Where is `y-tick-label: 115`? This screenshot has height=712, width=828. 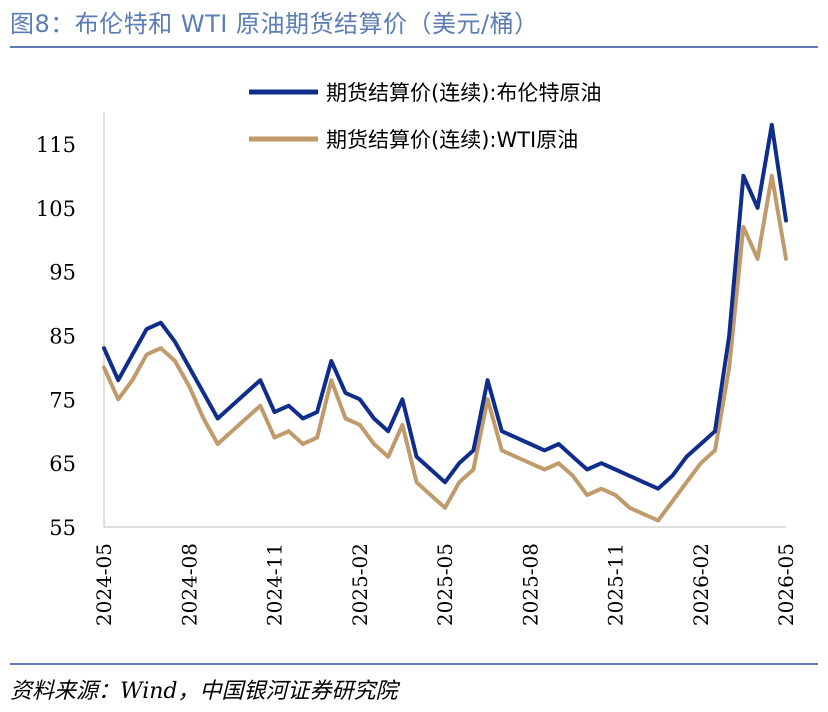 y-tick-label: 115 is located at coordinates (56, 145).